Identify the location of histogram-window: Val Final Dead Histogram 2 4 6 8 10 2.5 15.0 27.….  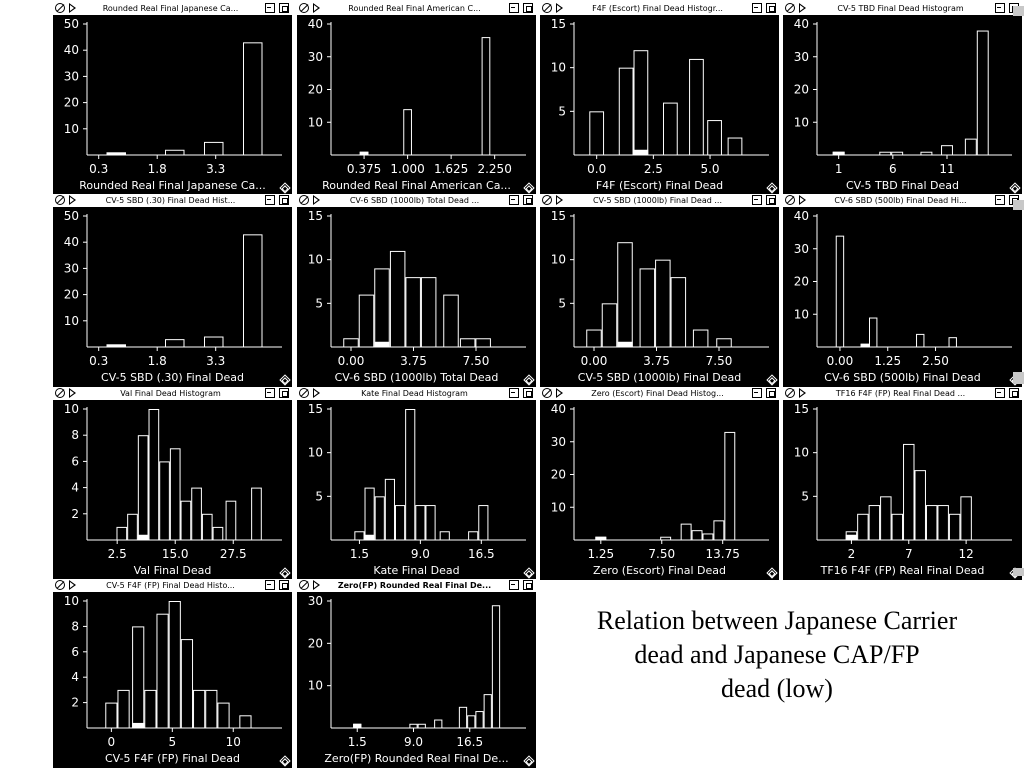
(172, 483).